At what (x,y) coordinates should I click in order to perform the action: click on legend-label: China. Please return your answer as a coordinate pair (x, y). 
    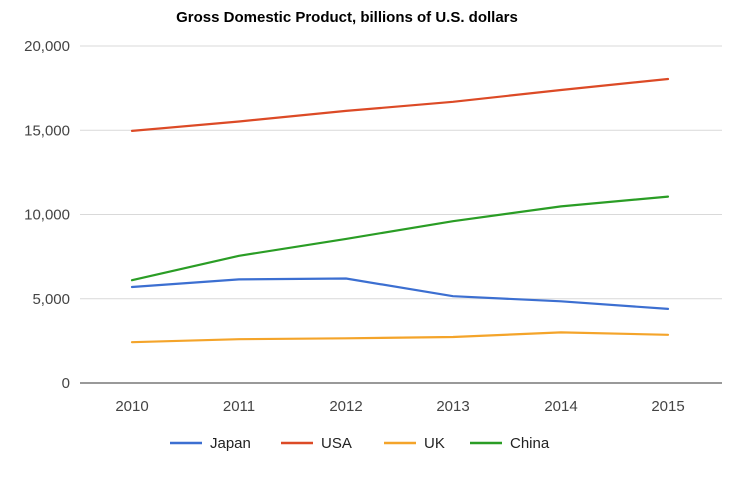
    Looking at the image, I should click on (530, 443).